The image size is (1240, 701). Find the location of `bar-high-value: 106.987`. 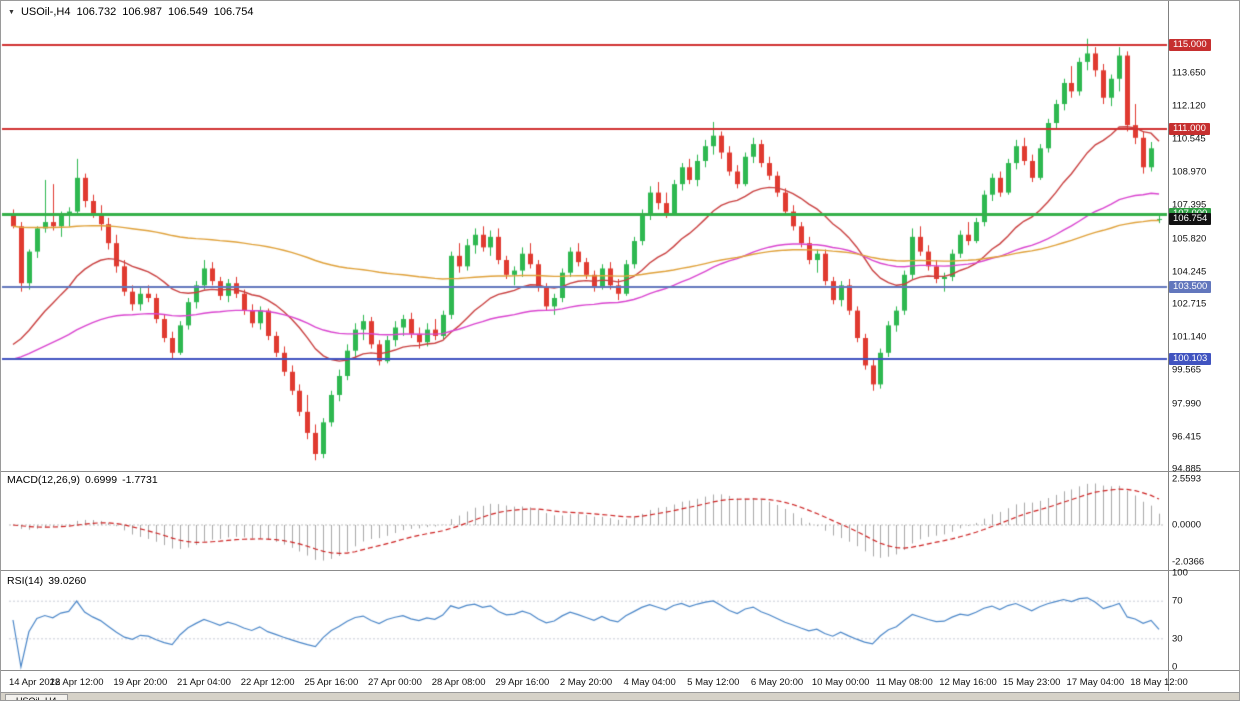

bar-high-value: 106.987 is located at coordinates (142, 12).